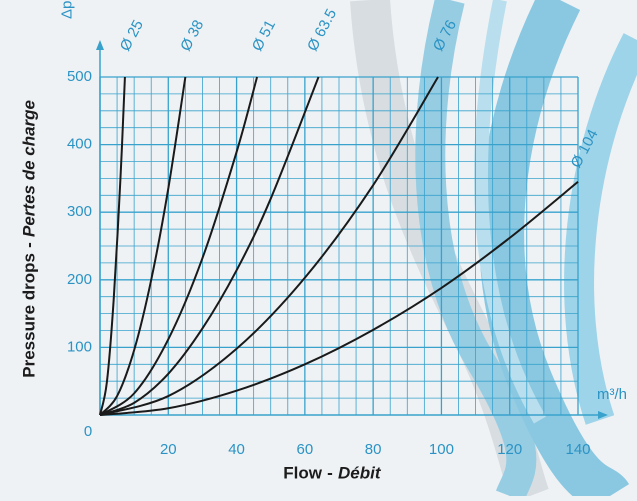  What do you see at coordinates (132, 35) in the screenshot?
I see `series-label: Ø 25` at bounding box center [132, 35].